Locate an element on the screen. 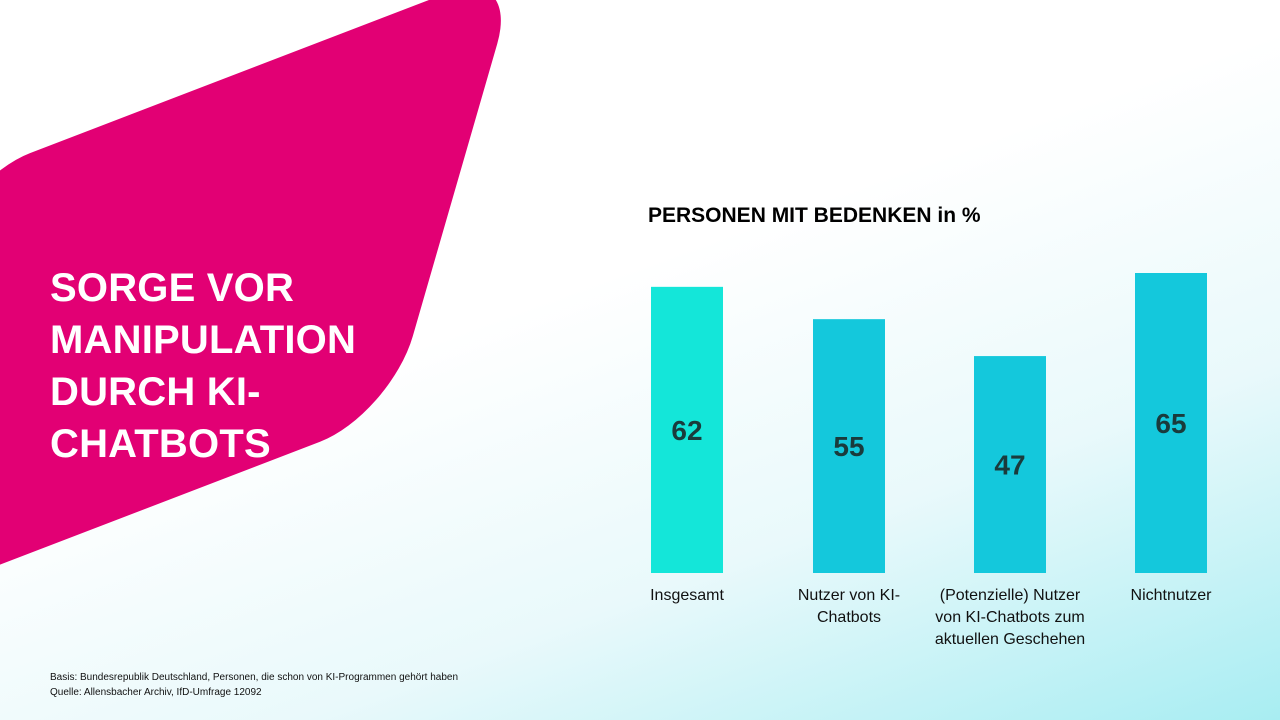  category-label-1: Nutzer von KI- Chatbots is located at coordinates (849, 607).